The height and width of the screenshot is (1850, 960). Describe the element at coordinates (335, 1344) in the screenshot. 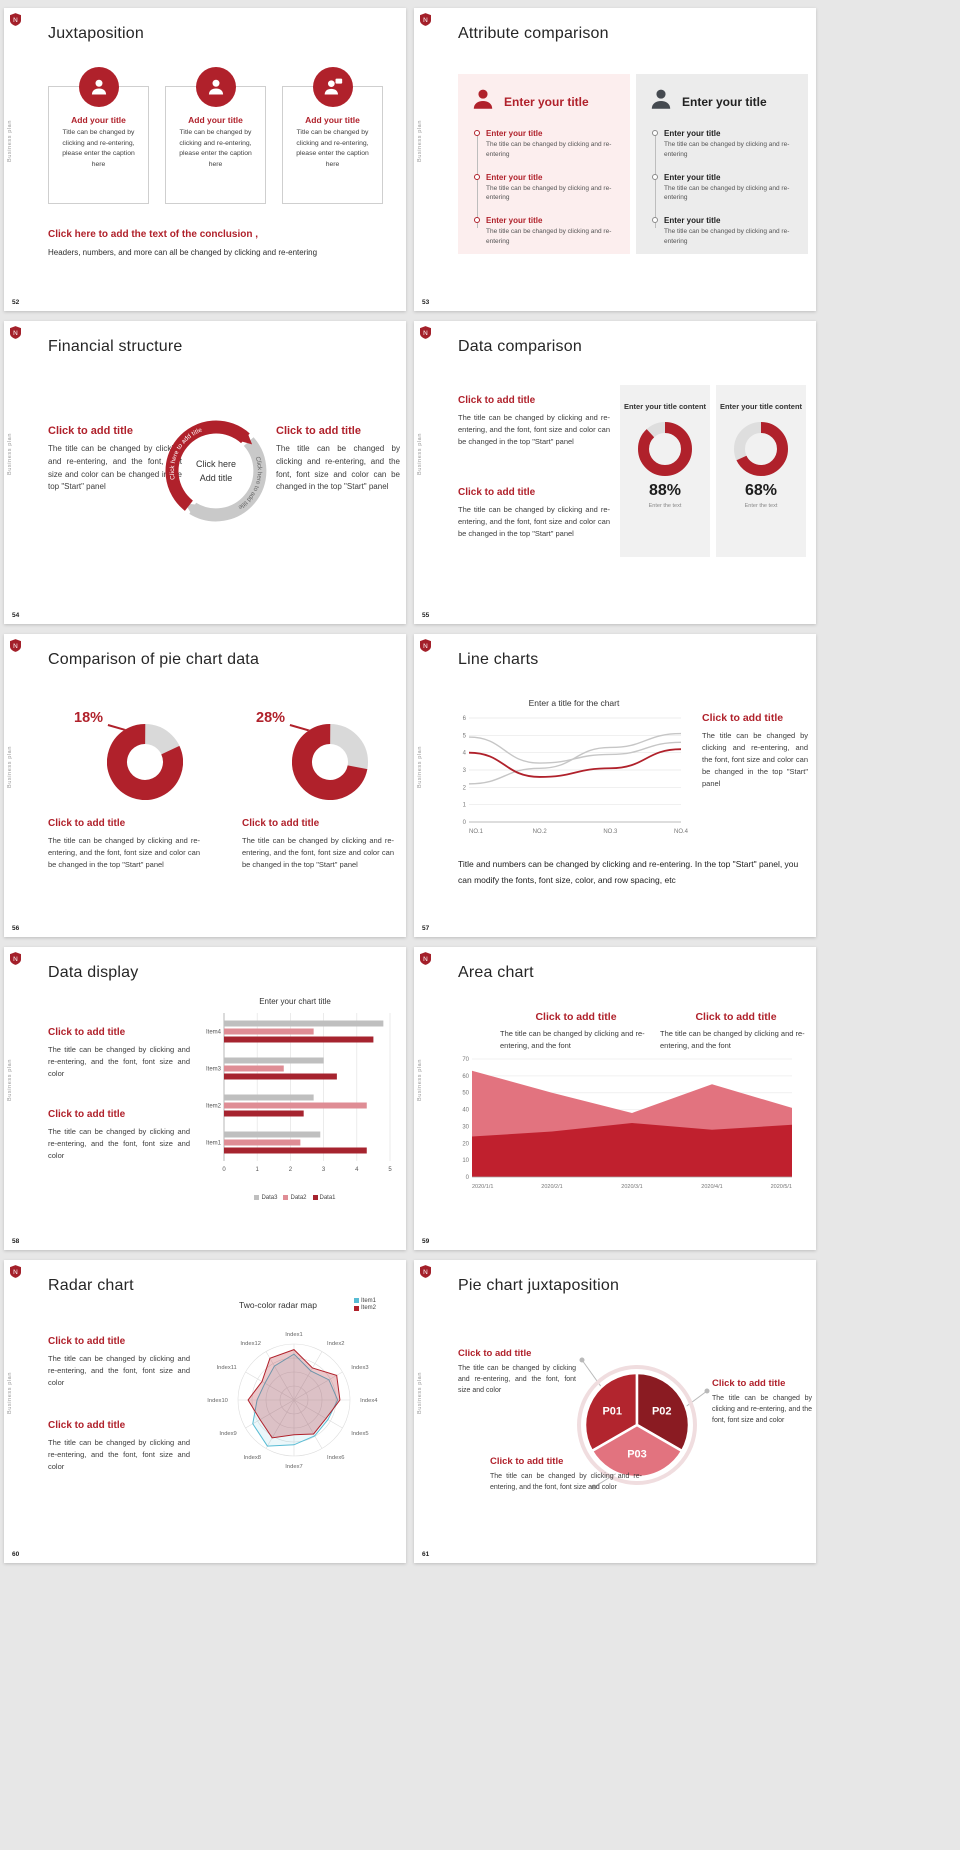

I see `svg-text: Index2` at that location.